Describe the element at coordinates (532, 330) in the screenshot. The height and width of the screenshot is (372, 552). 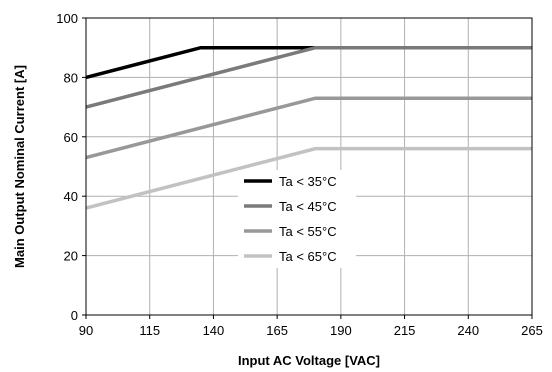
I see `x-tick-label: 265` at that location.